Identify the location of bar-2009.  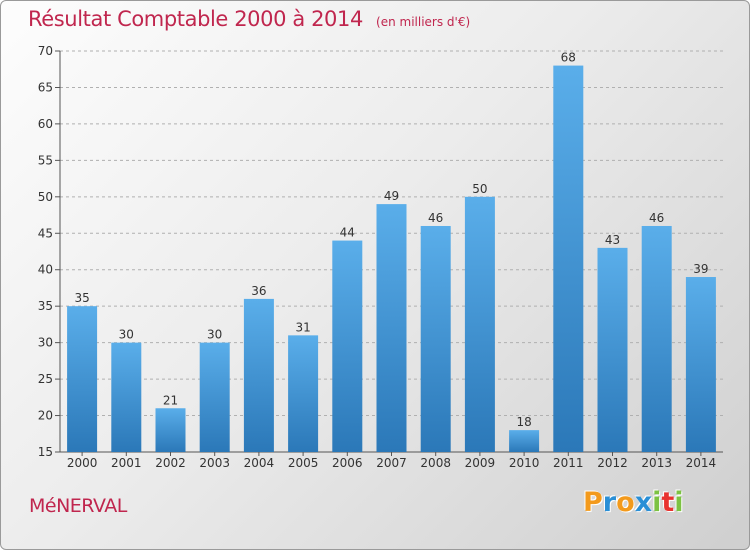
(479, 324).